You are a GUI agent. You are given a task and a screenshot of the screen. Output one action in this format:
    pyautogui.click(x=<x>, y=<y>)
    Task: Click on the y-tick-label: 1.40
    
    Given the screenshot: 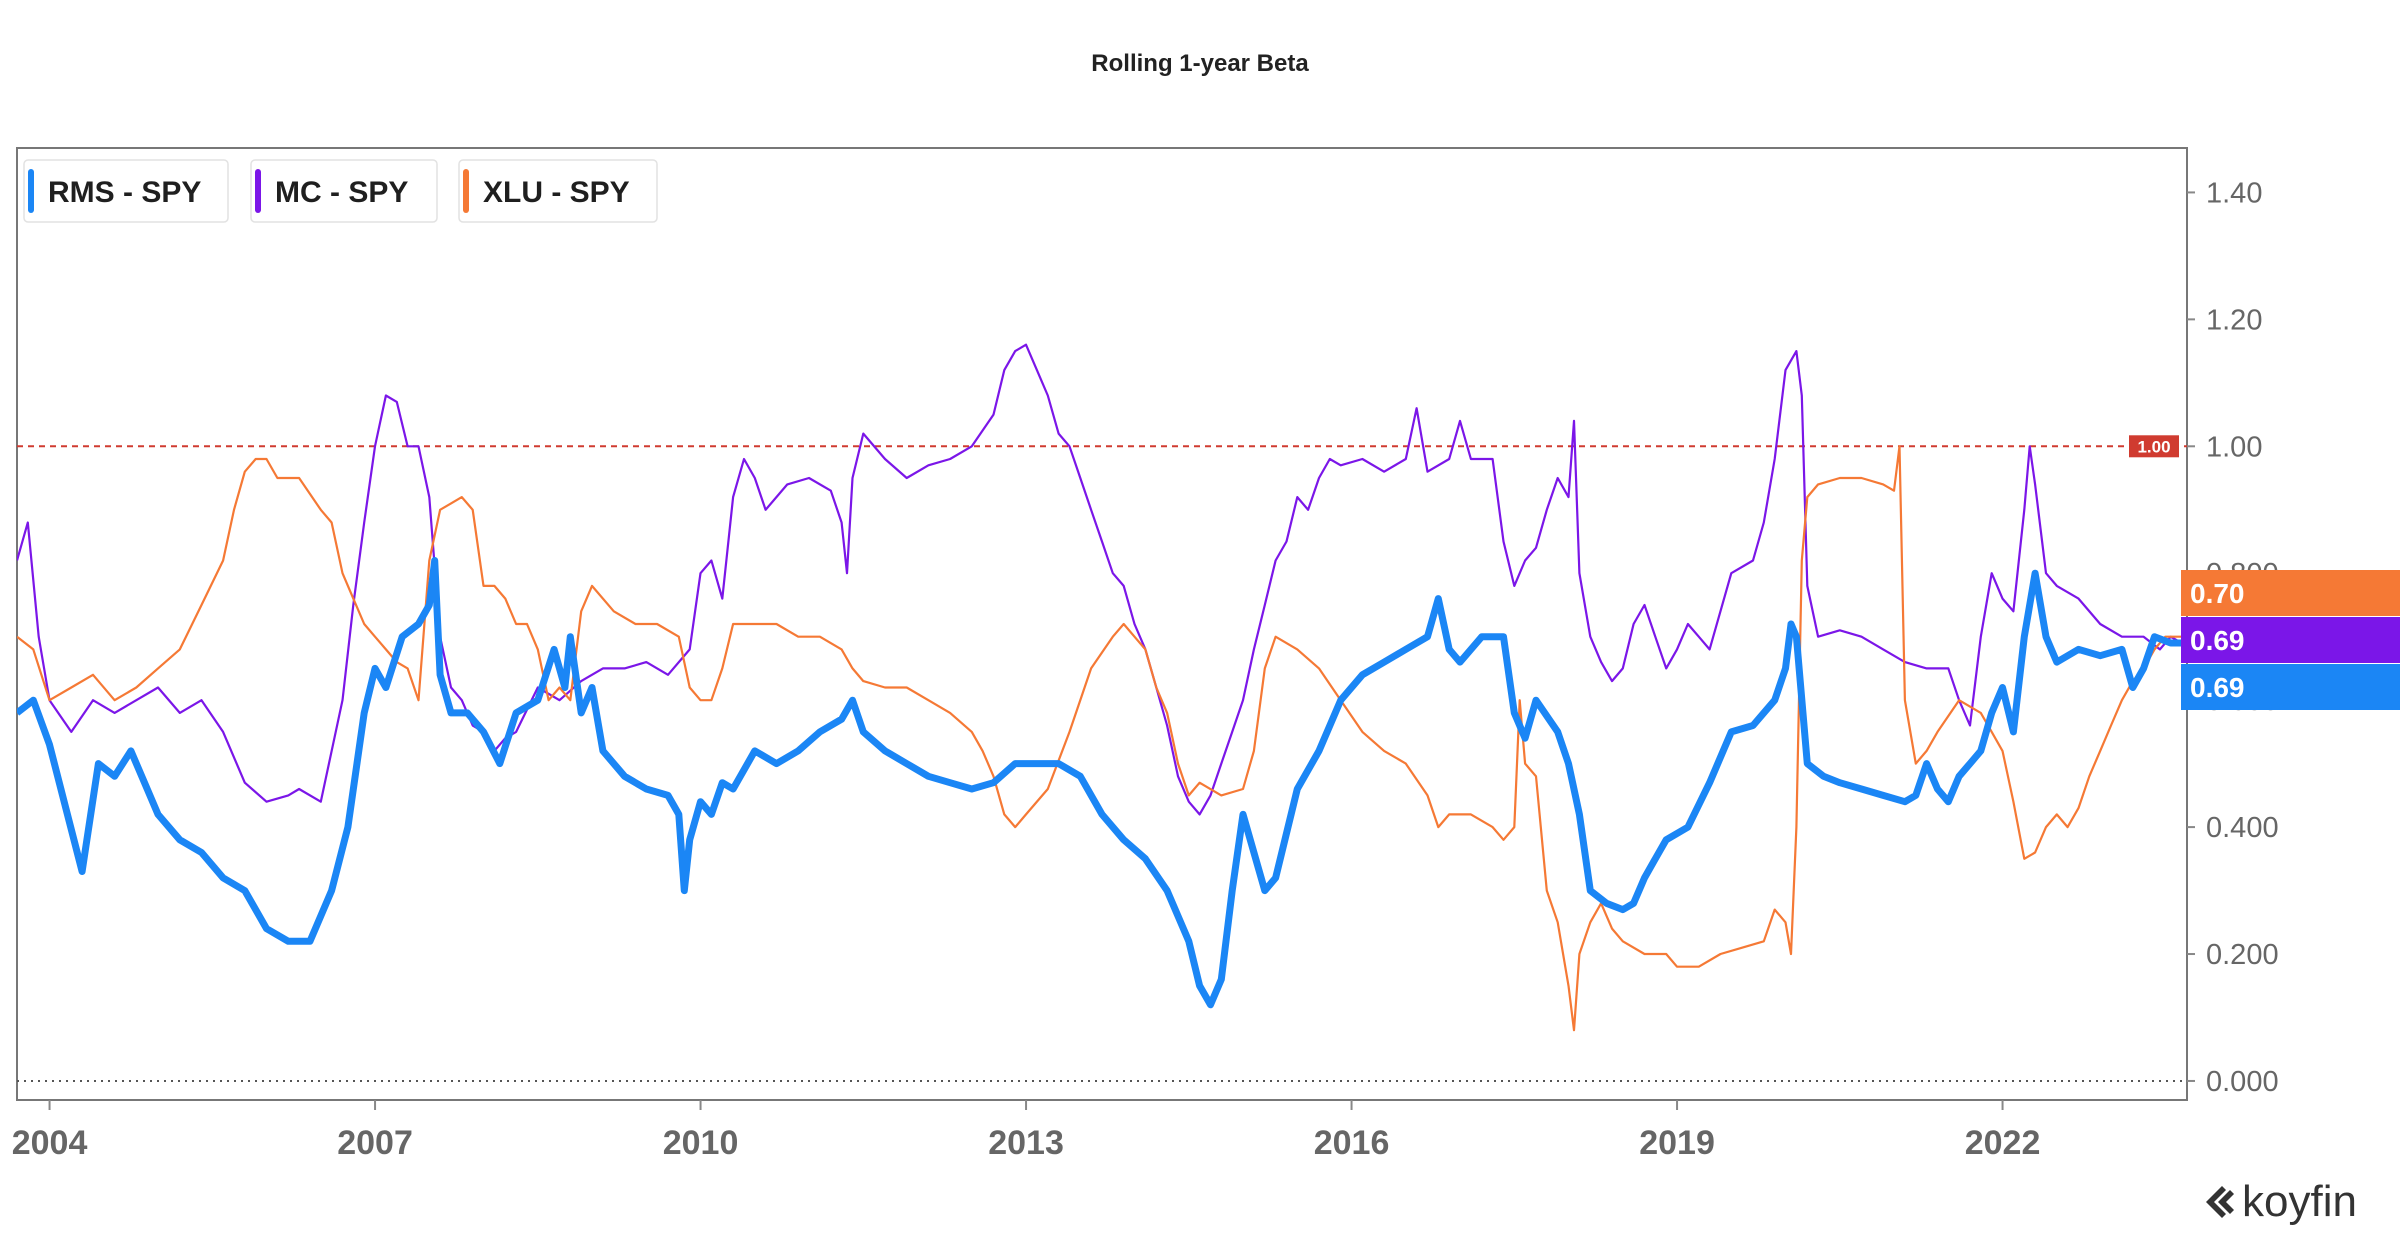 What is the action you would take?
    pyautogui.click(x=2234, y=193)
    